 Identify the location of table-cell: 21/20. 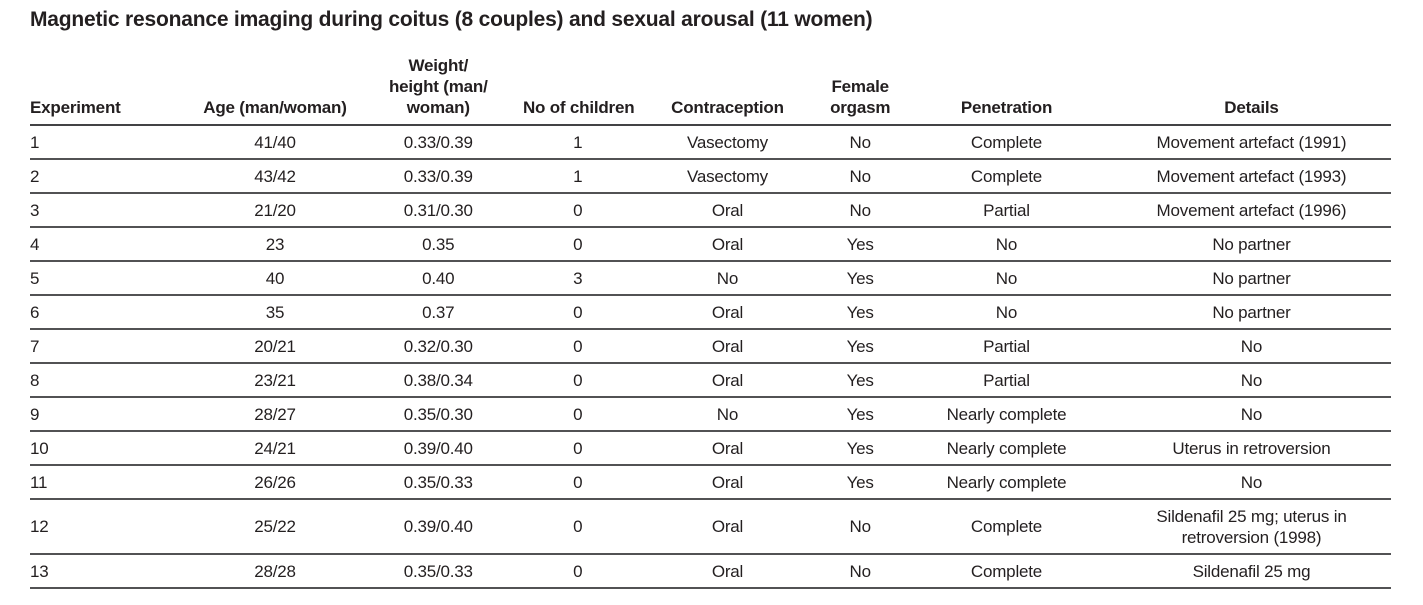
(275, 210).